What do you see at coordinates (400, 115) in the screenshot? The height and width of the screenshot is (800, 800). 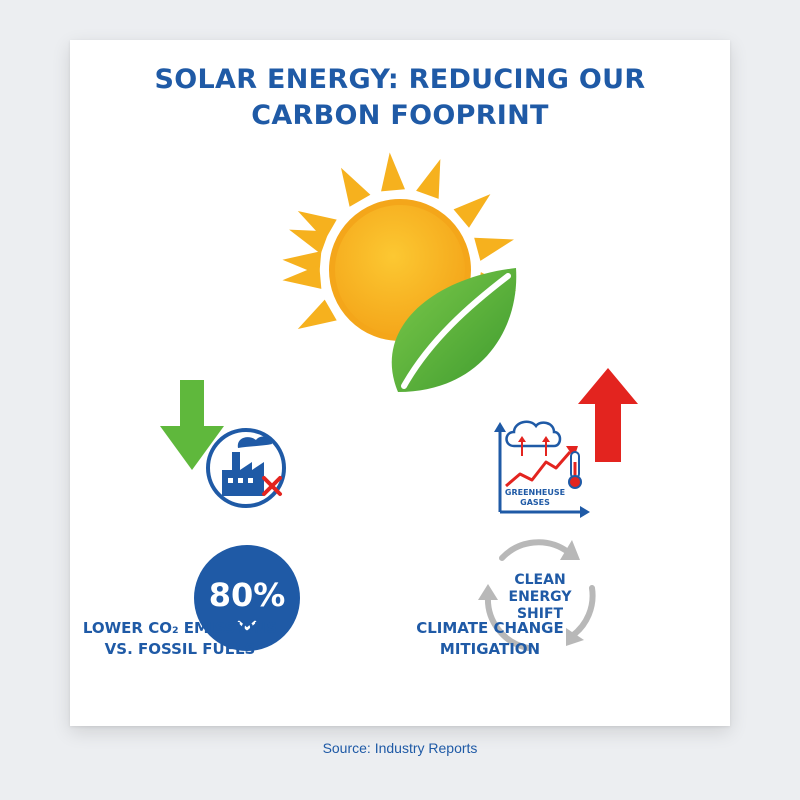 I see `title-line-2: CARBON FOOPRINT` at bounding box center [400, 115].